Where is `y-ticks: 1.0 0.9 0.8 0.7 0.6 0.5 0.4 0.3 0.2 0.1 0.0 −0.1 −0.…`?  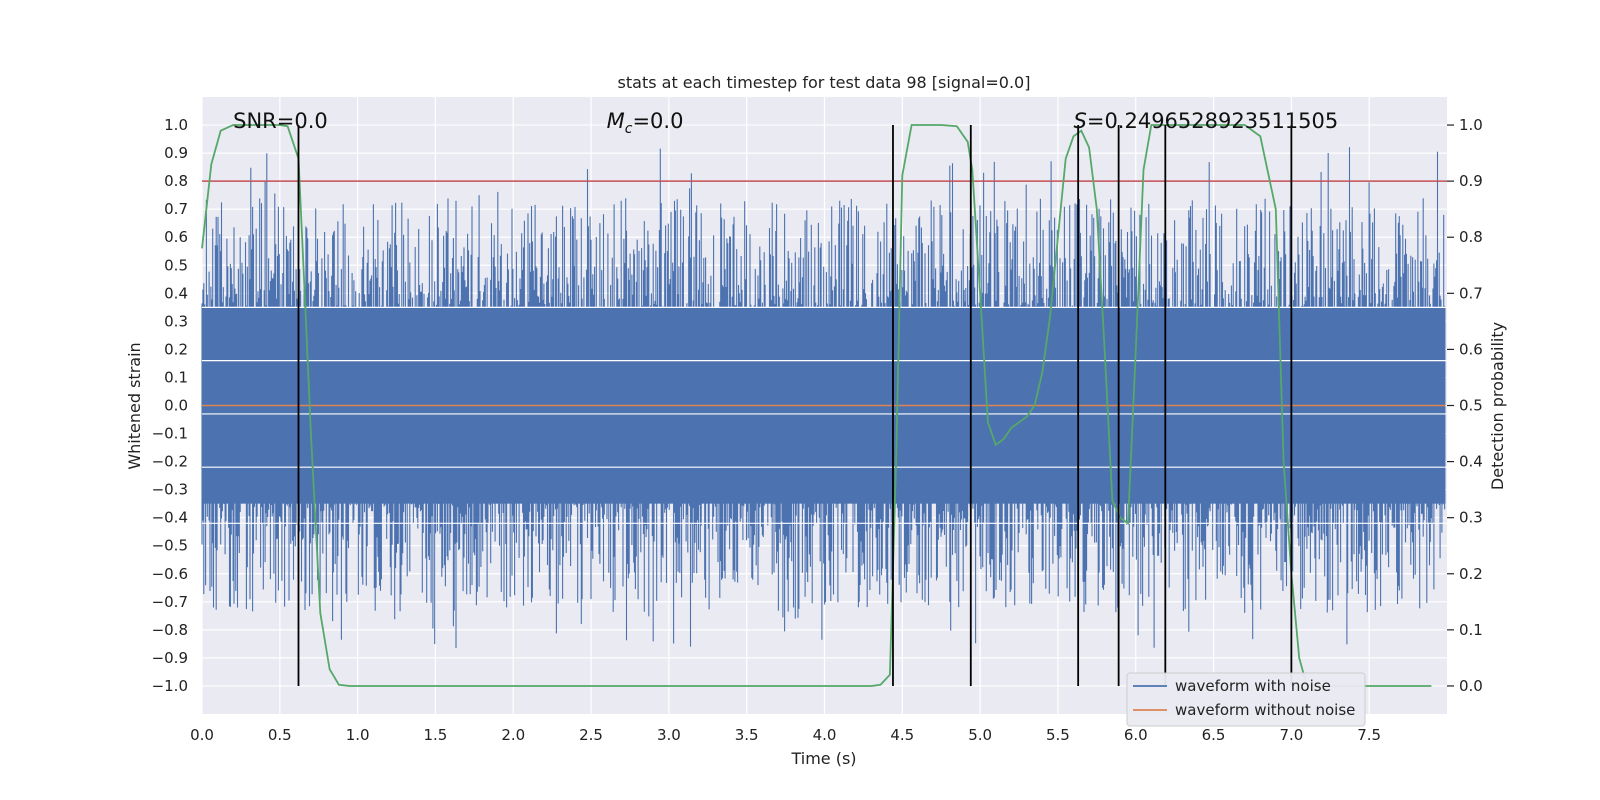 y-ticks: 1.0 0.9 0.8 0.7 0.6 0.5 0.4 0.3 0.2 0.1 0.0 −0.1 −0.… is located at coordinates (170, 405).